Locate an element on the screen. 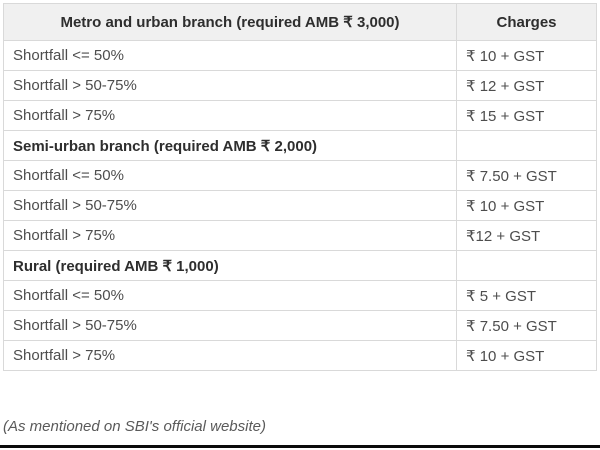 This screenshot has width=600, height=450. table-row: Shortfall > 75% ₹ 10 + GST is located at coordinates (300, 355).